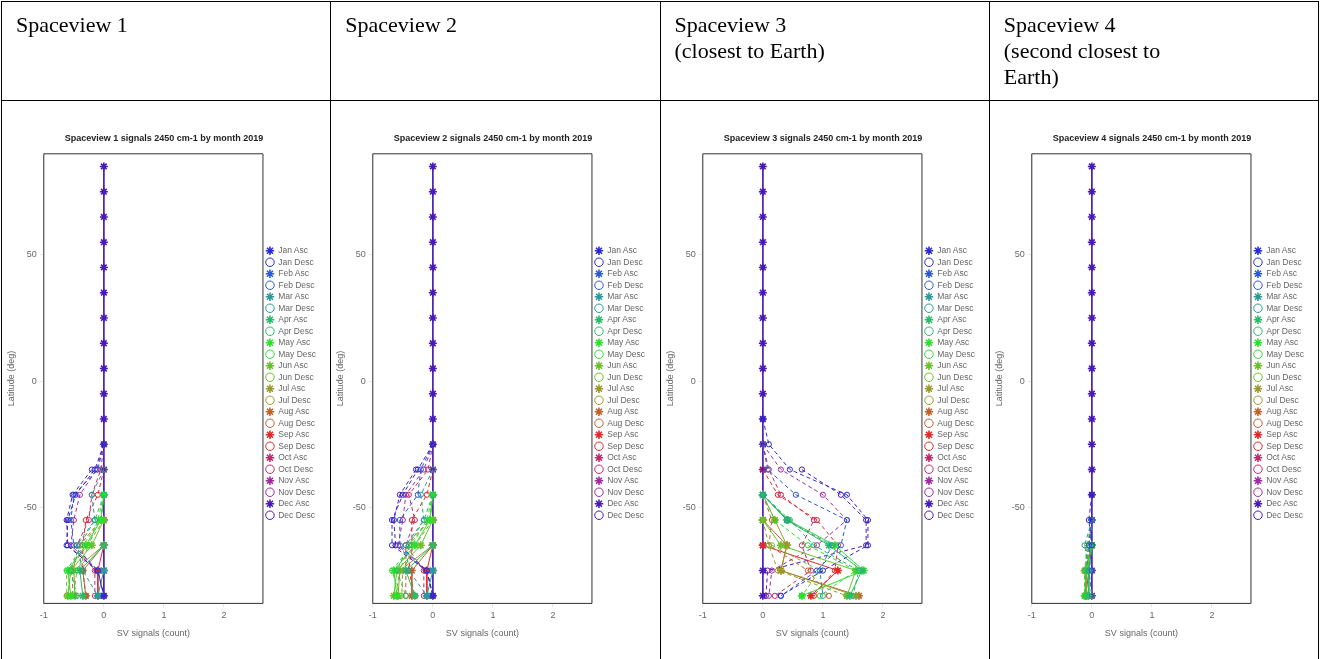  Describe the element at coordinates (224, 615) in the screenshot. I see `x-tick-label: 2` at that location.